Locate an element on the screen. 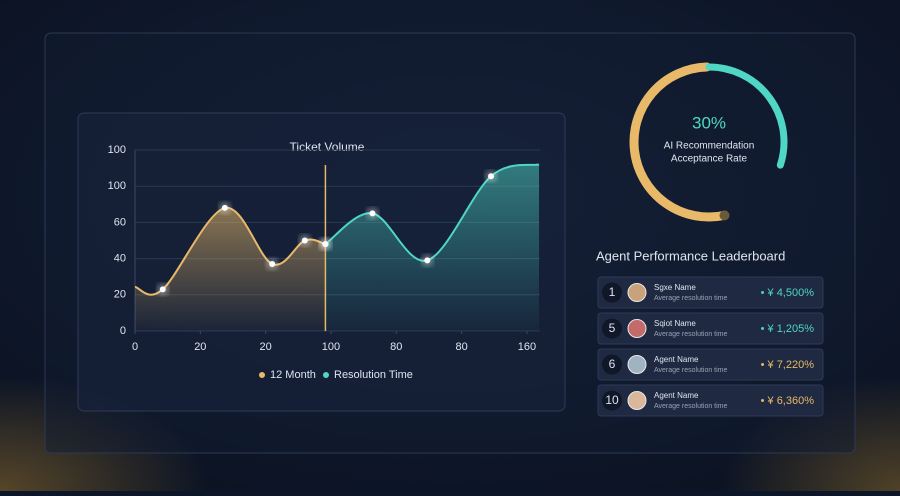 The image size is (900, 496). x-tick-label: 100 is located at coordinates (331, 347).